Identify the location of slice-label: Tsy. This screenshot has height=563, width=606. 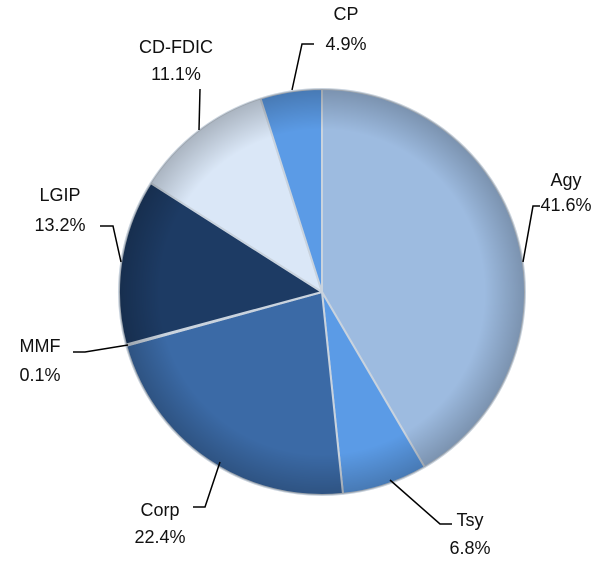
(470, 520).